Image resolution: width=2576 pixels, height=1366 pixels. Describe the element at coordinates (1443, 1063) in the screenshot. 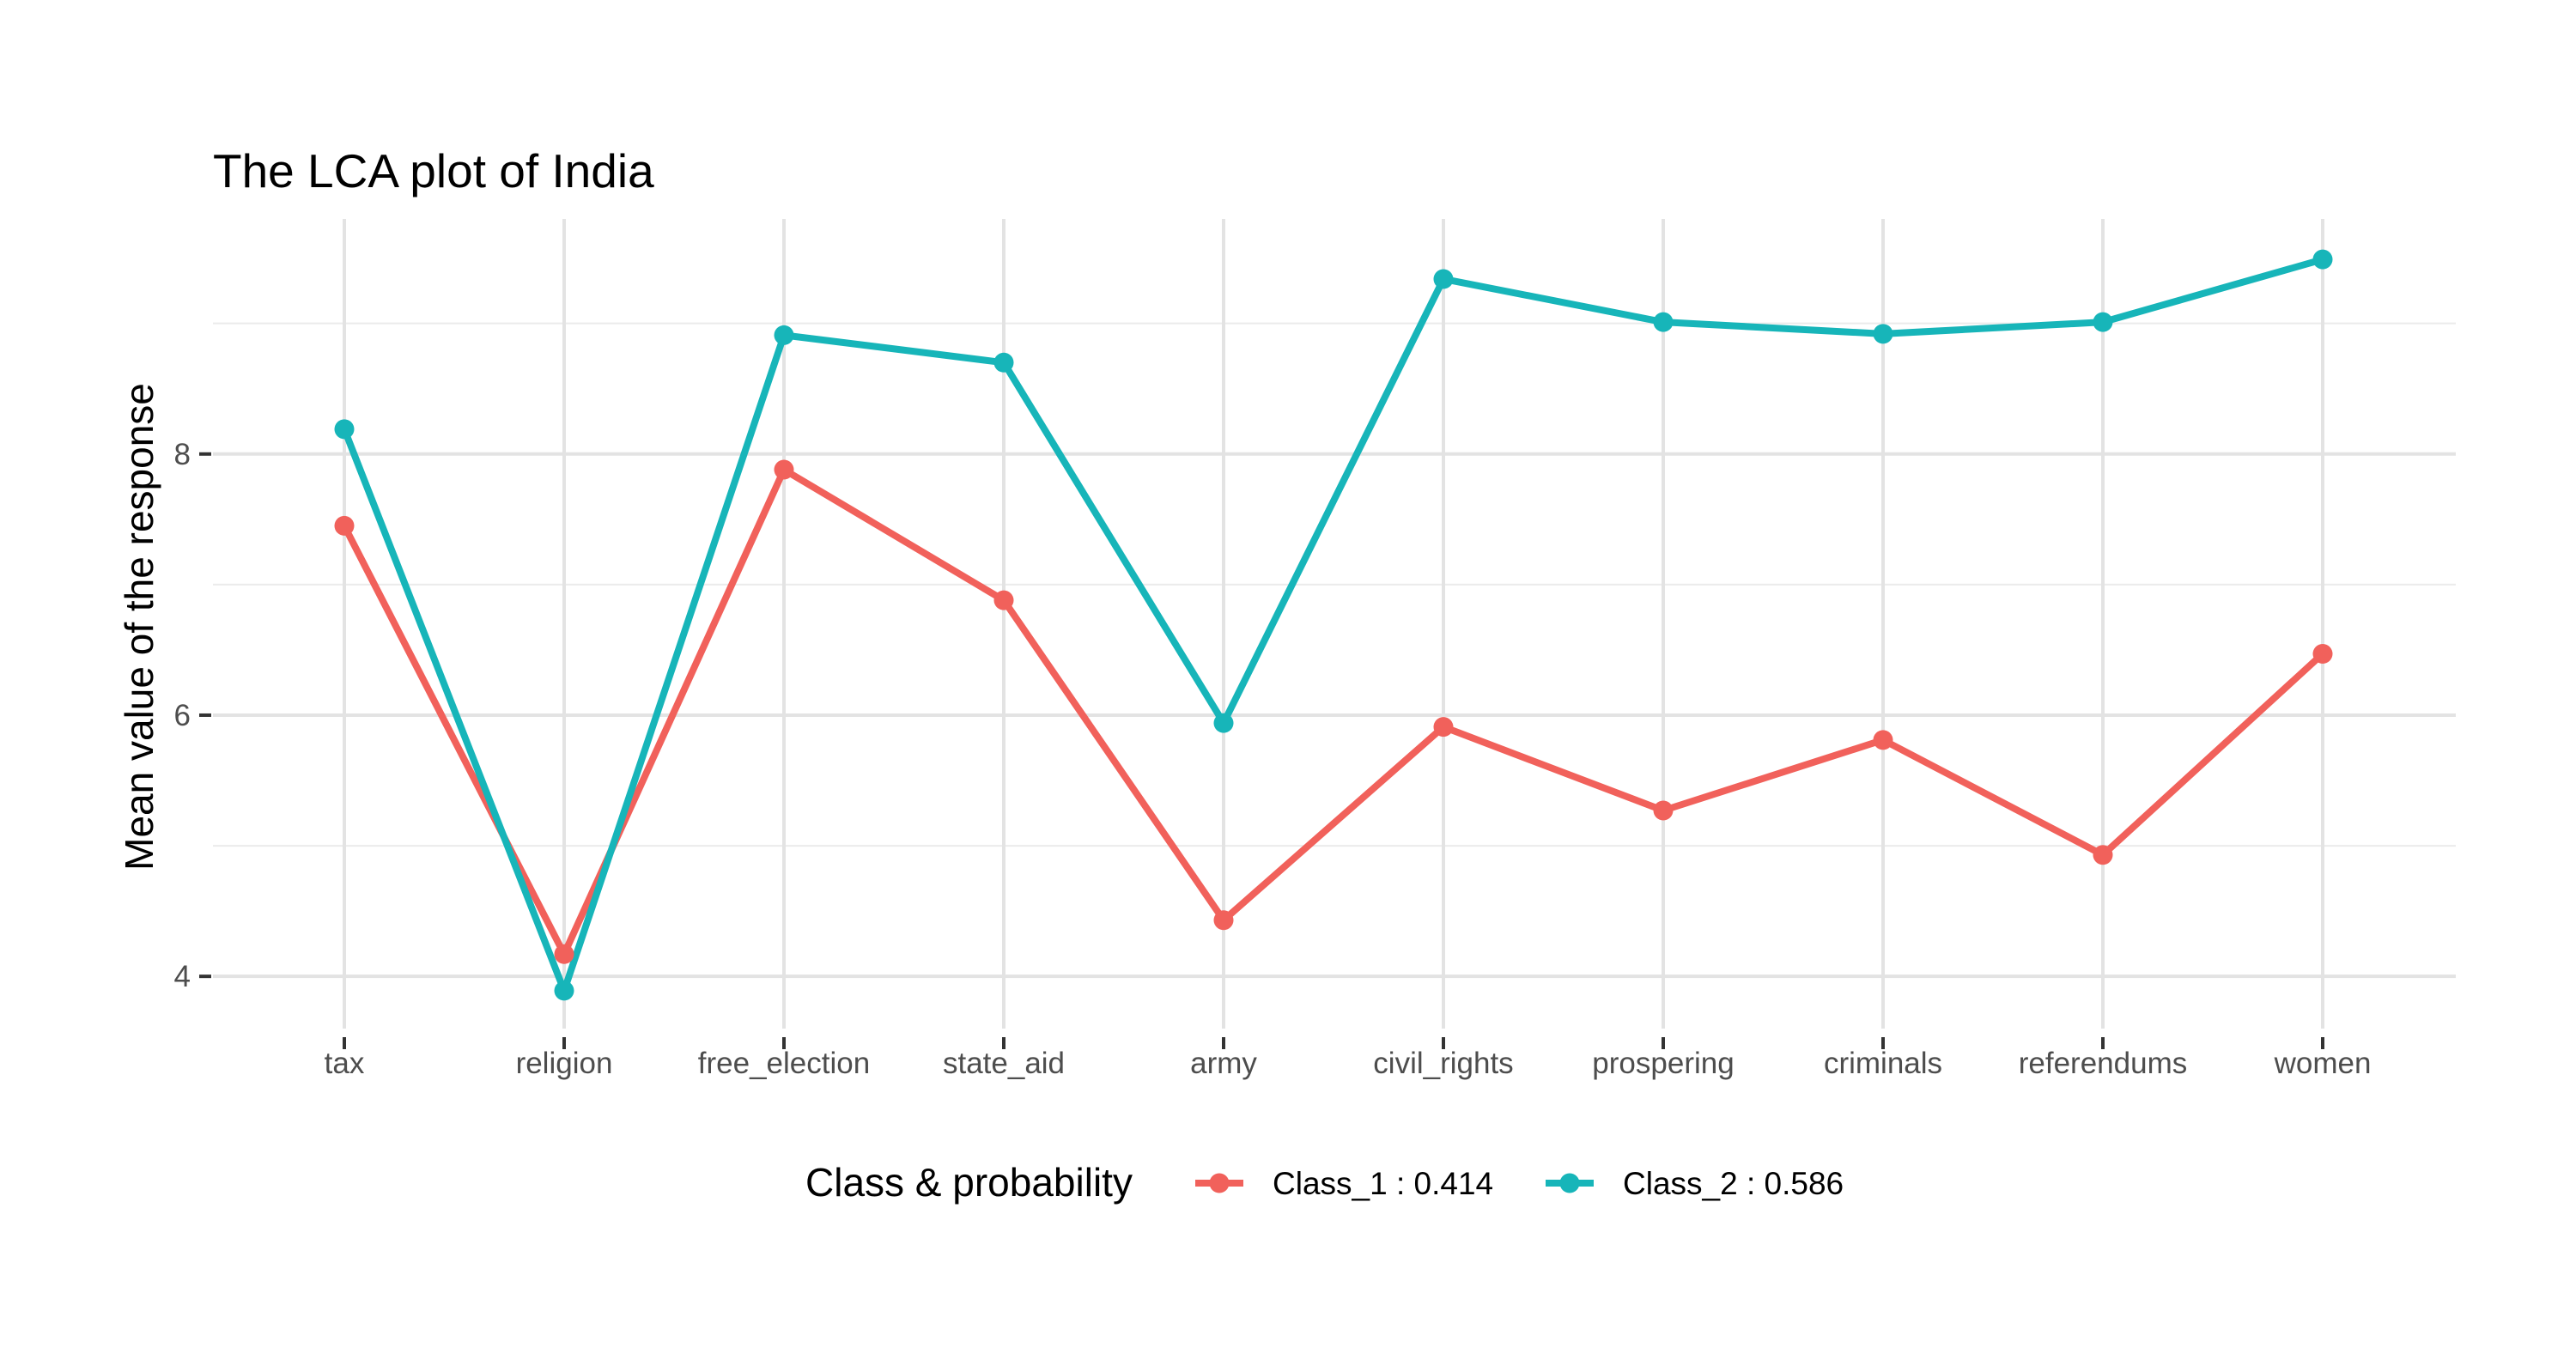

I see `x-tick-label: civil_rights` at that location.